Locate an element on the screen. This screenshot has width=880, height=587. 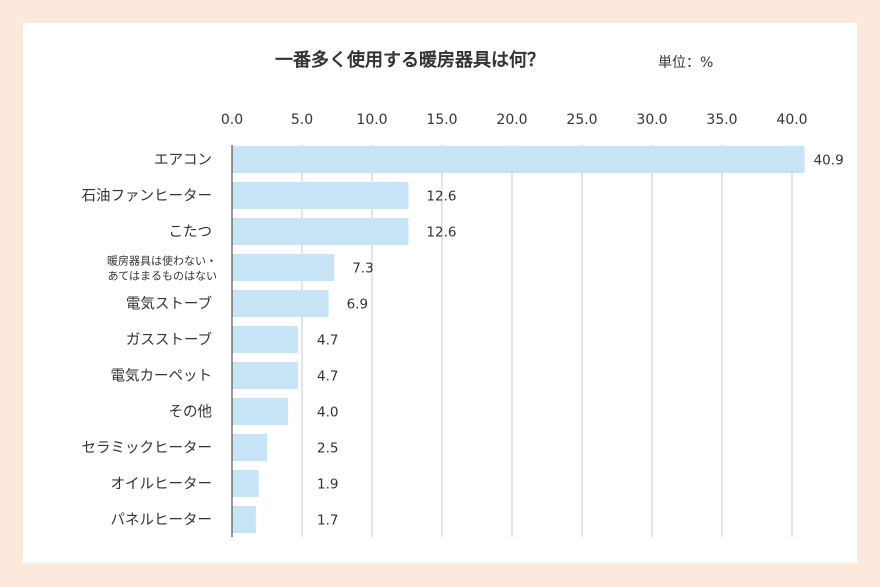
value-label: 4.0 is located at coordinates (327, 413).